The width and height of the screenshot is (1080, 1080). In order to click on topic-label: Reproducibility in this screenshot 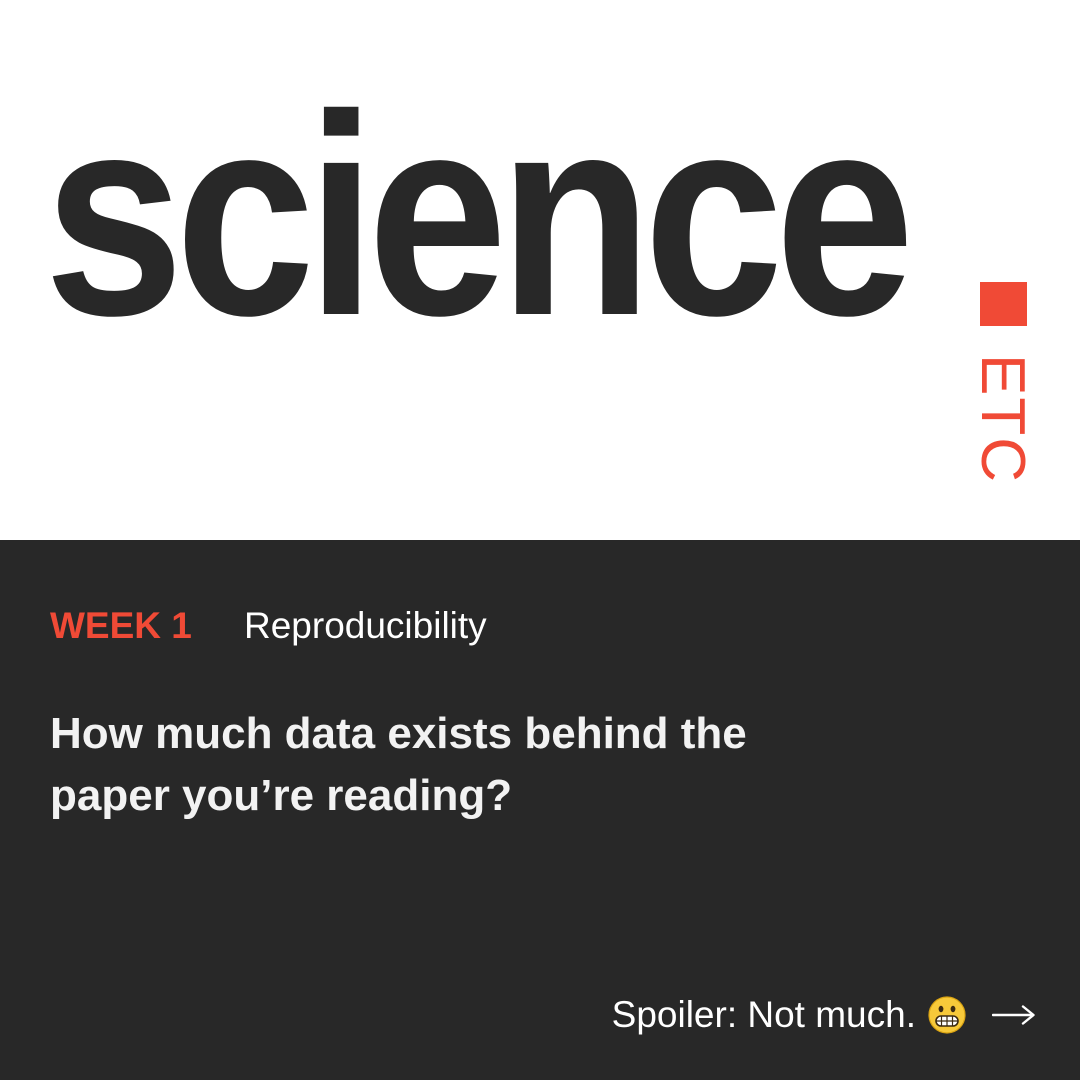, I will do `click(365, 625)`.